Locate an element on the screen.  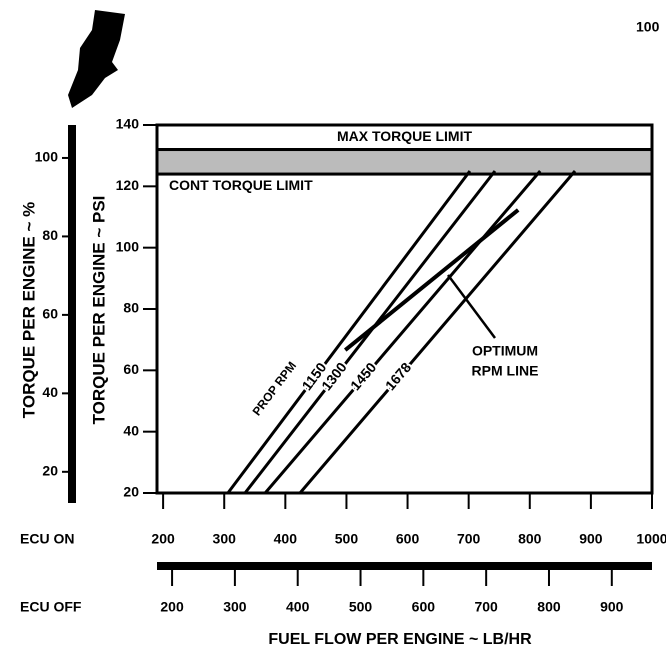
x2-tick-label: 300 is located at coordinates (235, 607).